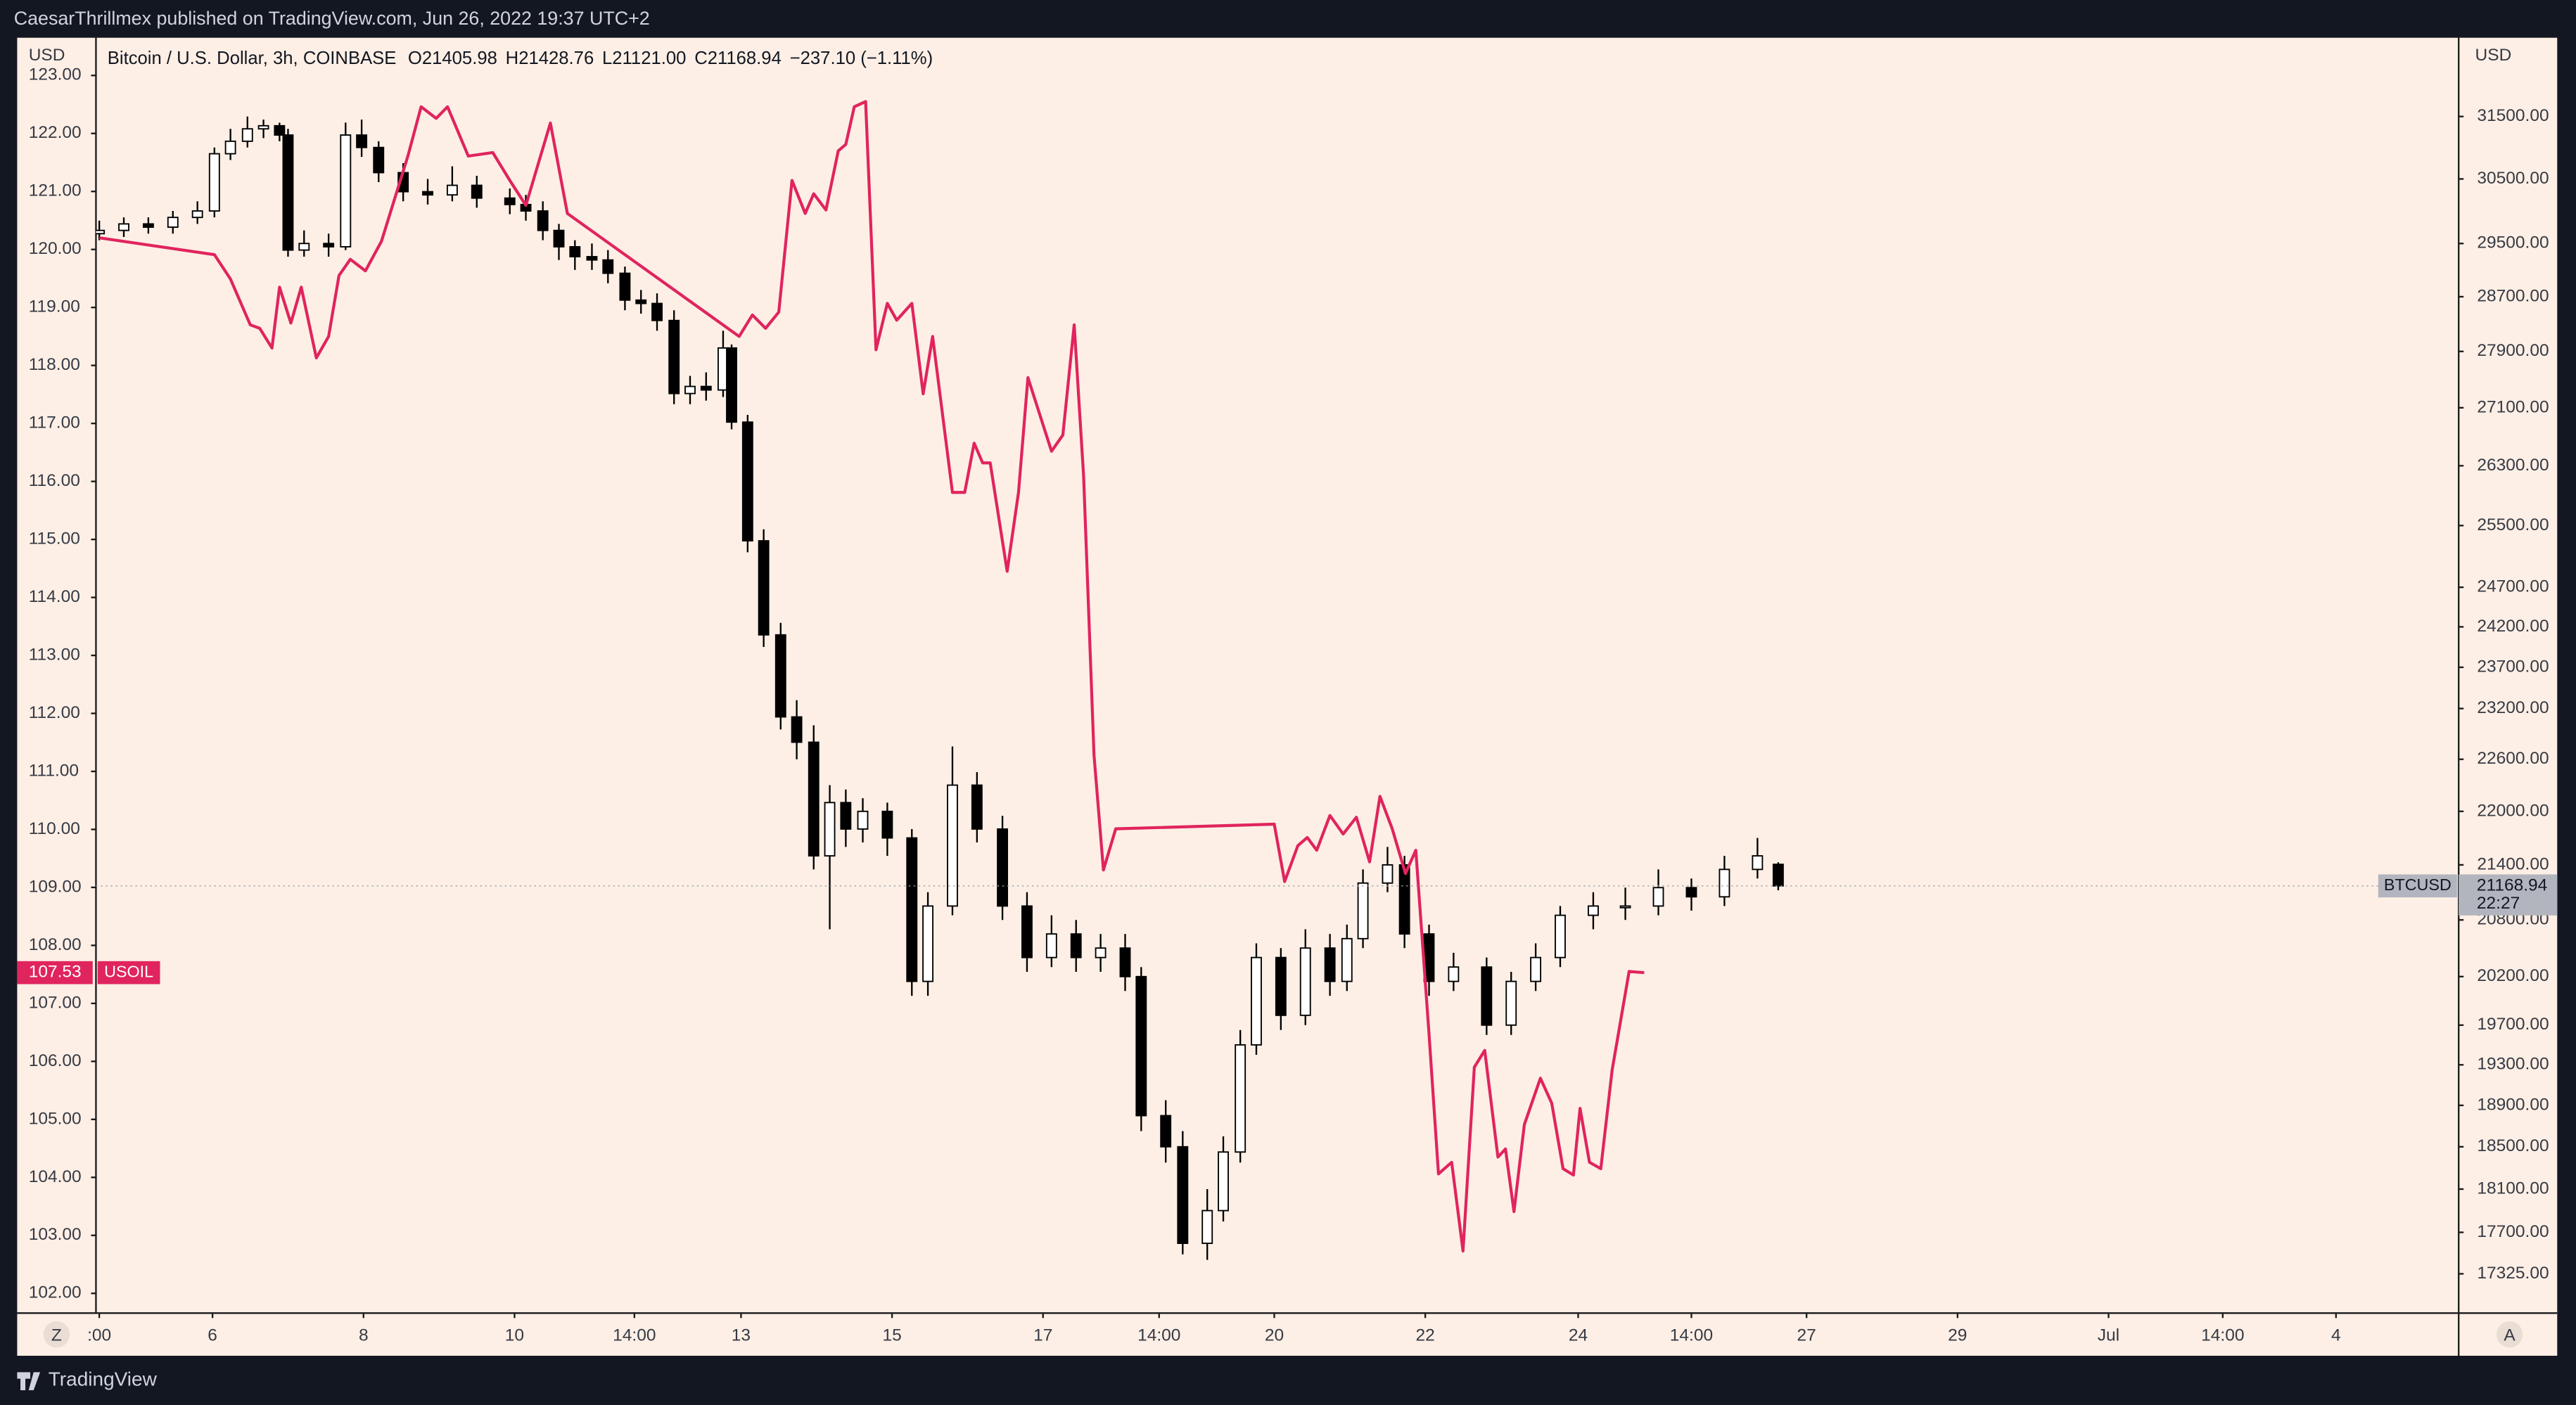 This screenshot has width=2576, height=1405. I want to click on y-tick-label: 105.00, so click(55, 1118).